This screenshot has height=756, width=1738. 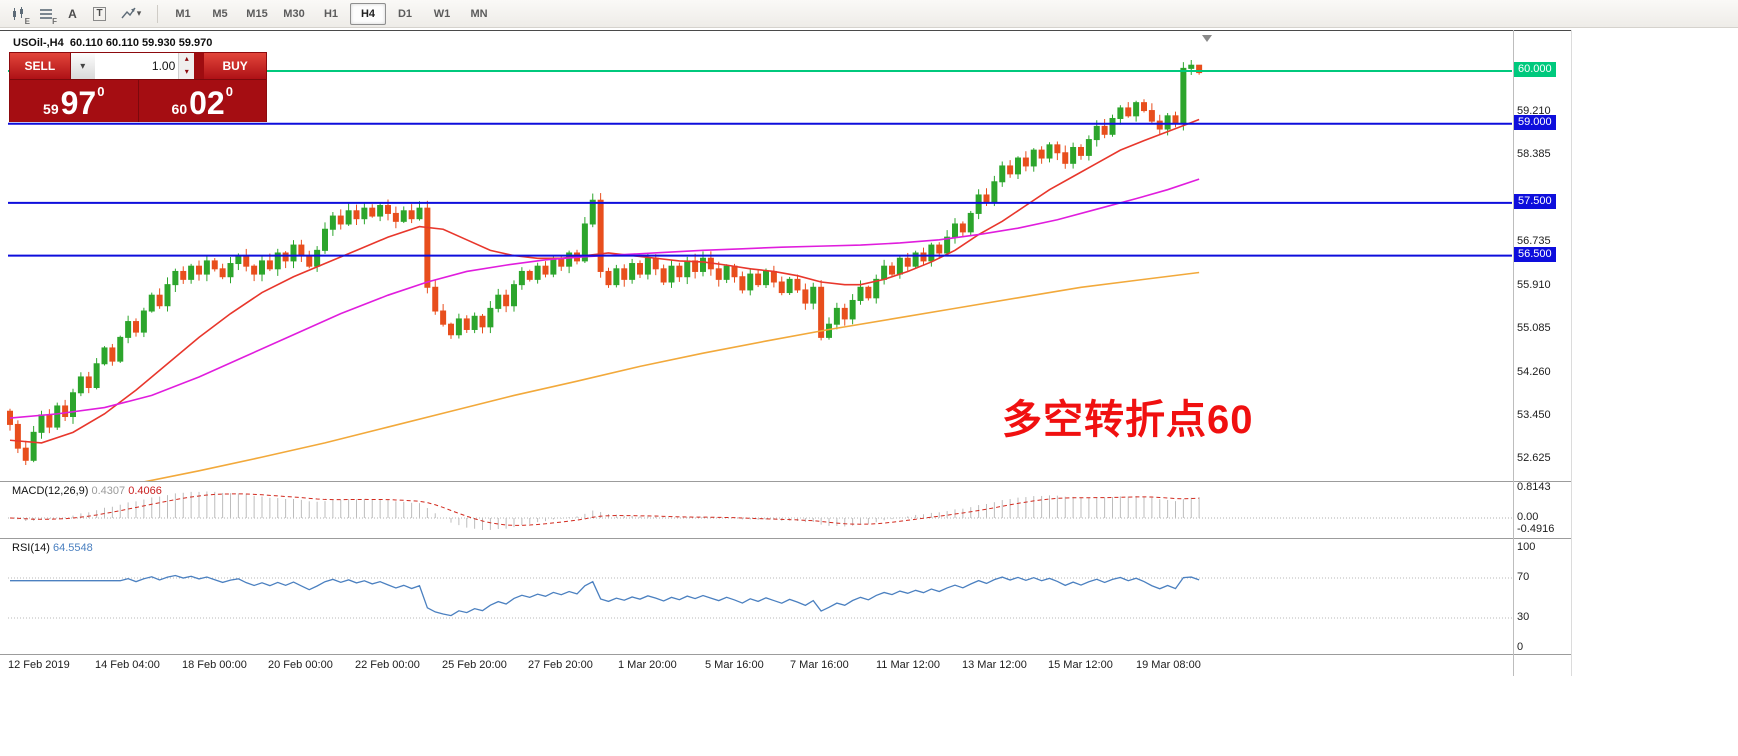 I want to click on price-tick: 54.260, so click(x=1534, y=371).